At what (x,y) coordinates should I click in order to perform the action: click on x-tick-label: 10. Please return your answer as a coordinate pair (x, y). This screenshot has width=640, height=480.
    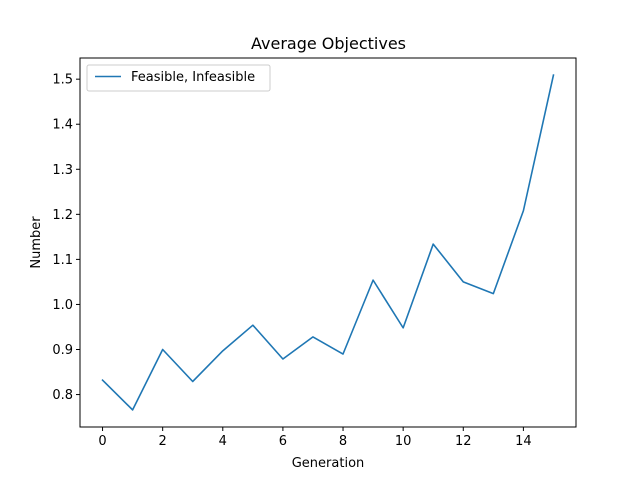
    Looking at the image, I should click on (403, 441).